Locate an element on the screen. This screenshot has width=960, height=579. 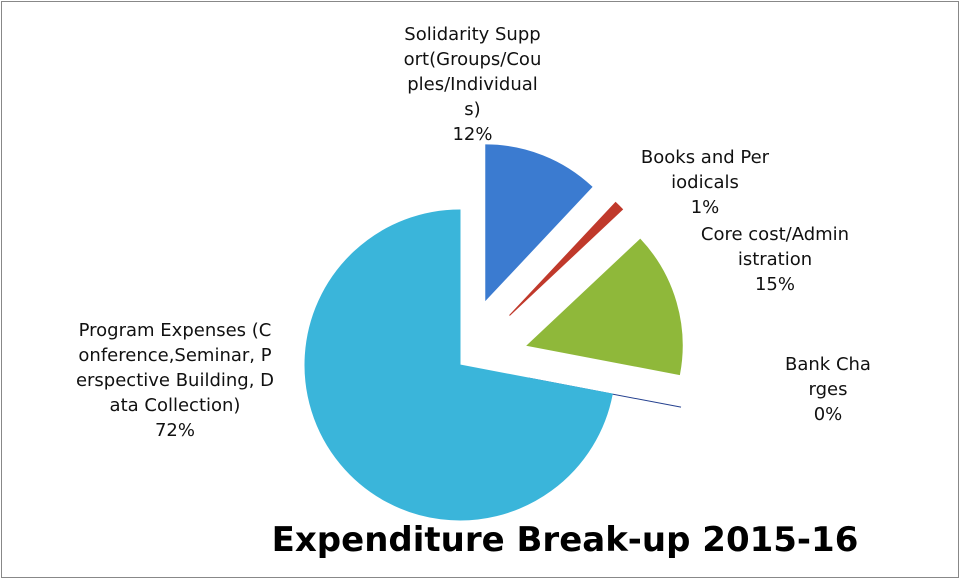
chart-title: Expenditure Break-up 2015-16 is located at coordinates (565, 540).